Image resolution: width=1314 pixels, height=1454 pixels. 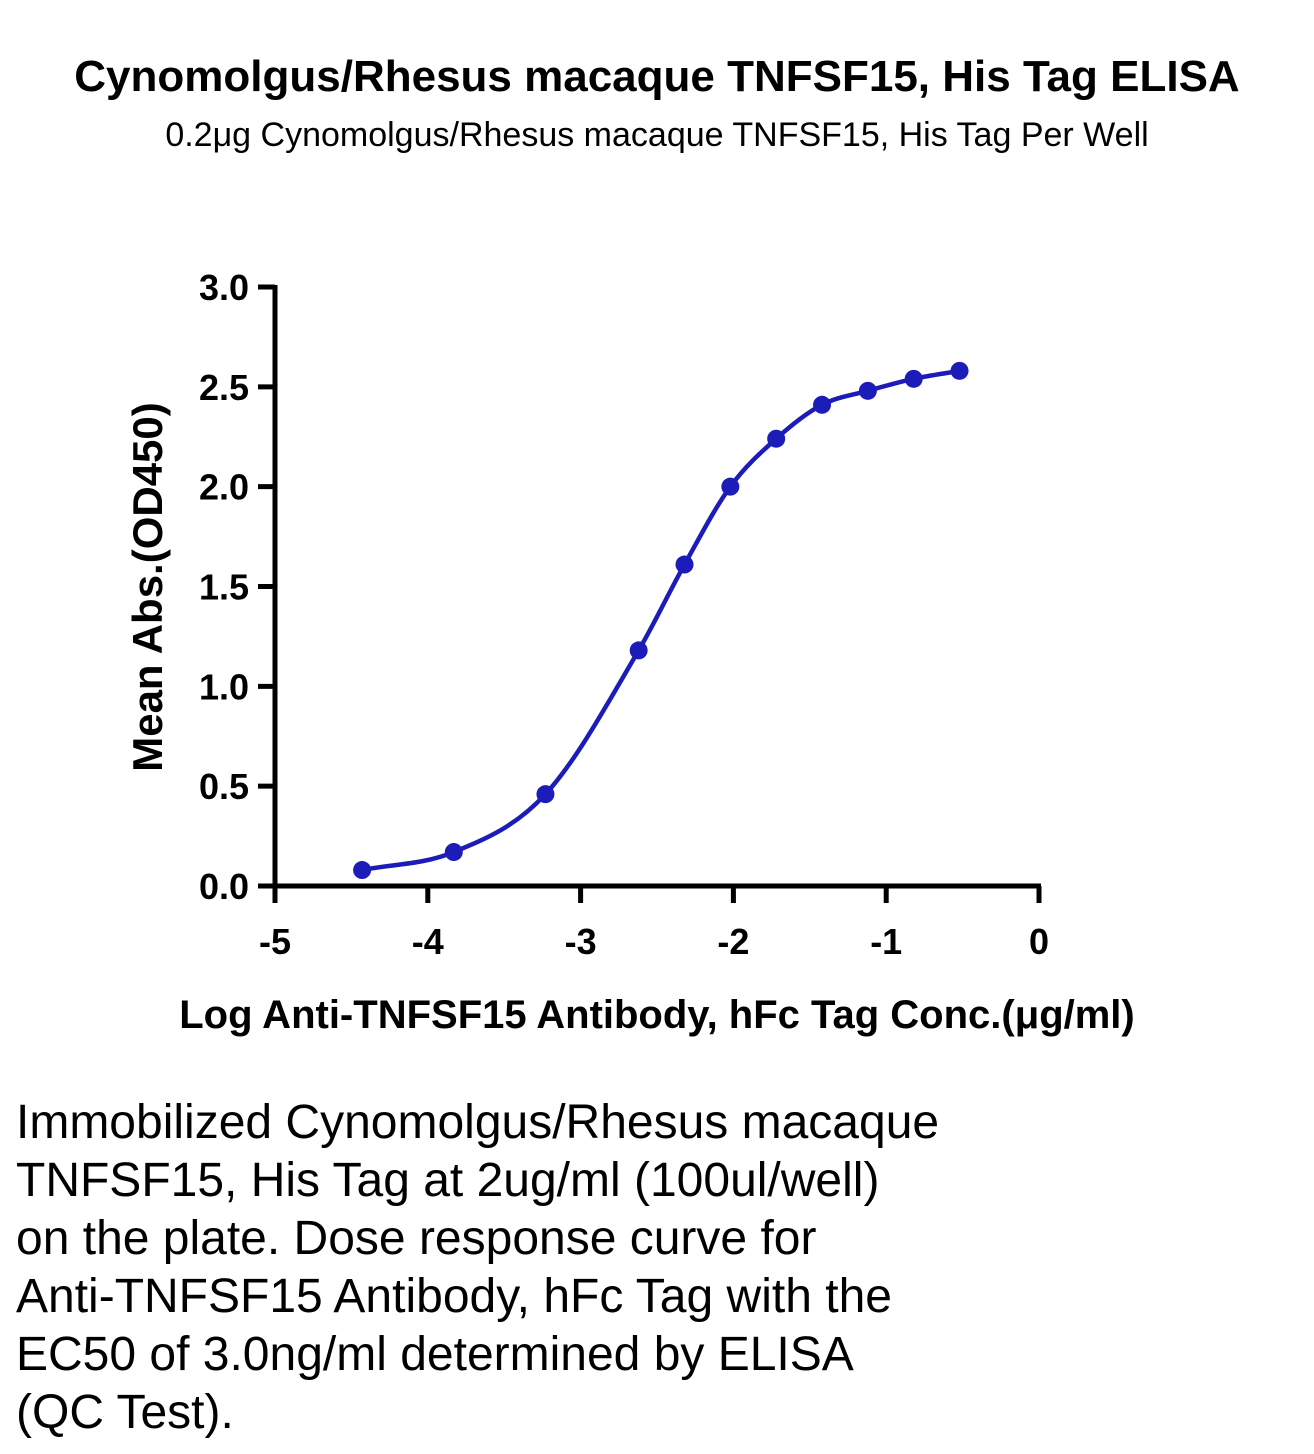 I want to click on y-tick-label: 2.5, so click(x=224, y=387).